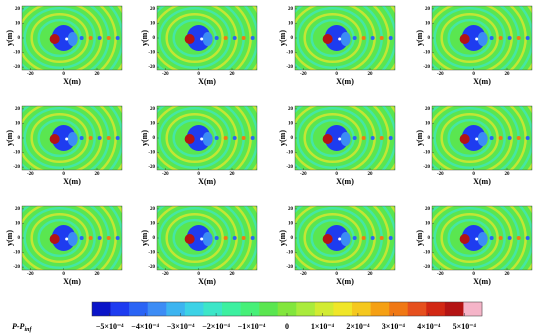 This screenshot has width=550, height=336. Describe the element at coordinates (323, 326) in the screenshot. I see `colorbar-tick-label: 1×10⁻⁴` at that location.